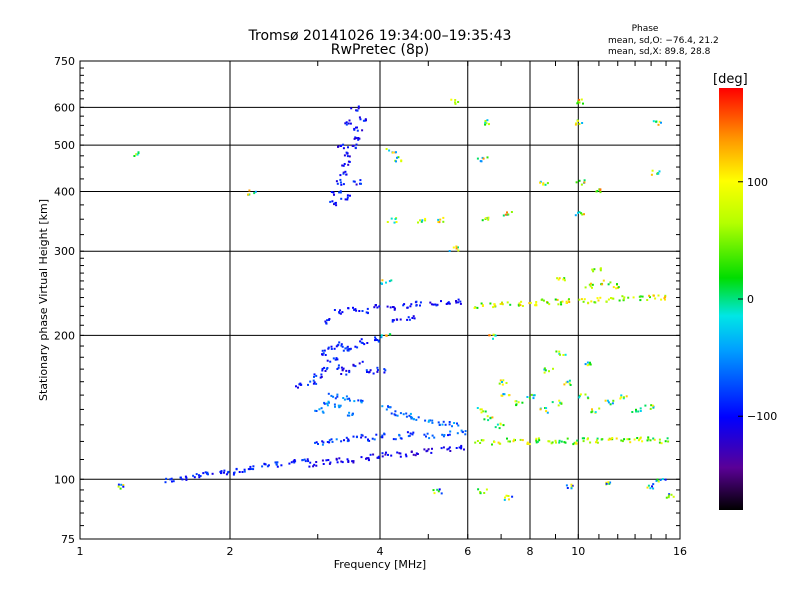 Image resolution: width=800 pixels, height=604 pixels. Describe the element at coordinates (230, 551) in the screenshot. I see `x-tick-label: 2` at that location.